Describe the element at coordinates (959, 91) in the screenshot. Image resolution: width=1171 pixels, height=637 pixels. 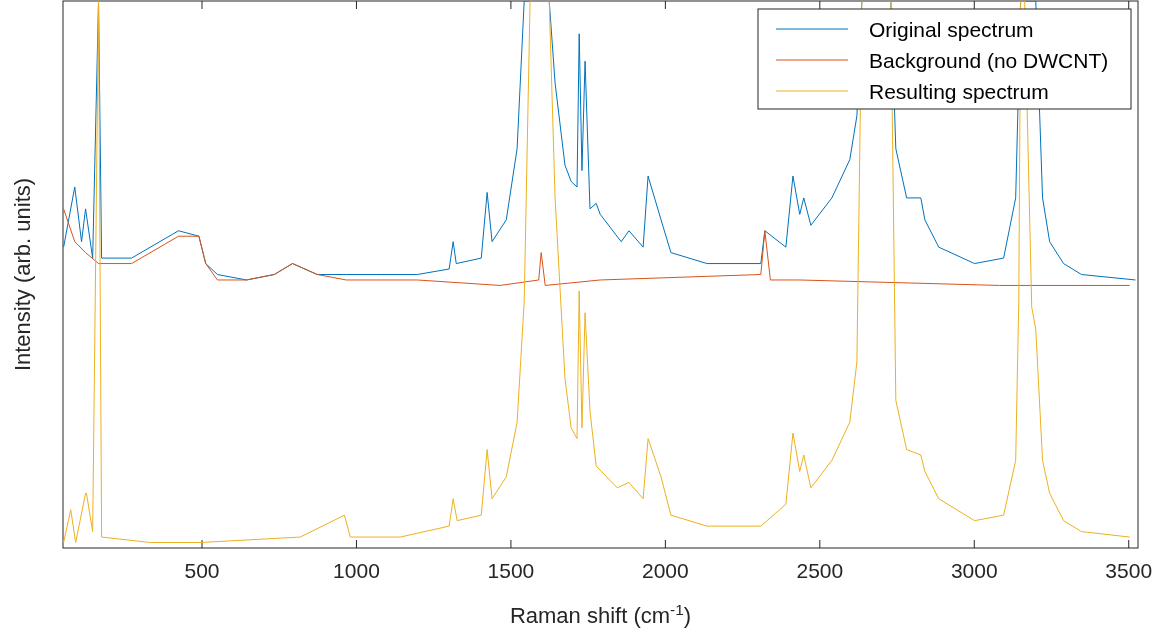
I see `legend-label: Resulting spectrum` at that location.